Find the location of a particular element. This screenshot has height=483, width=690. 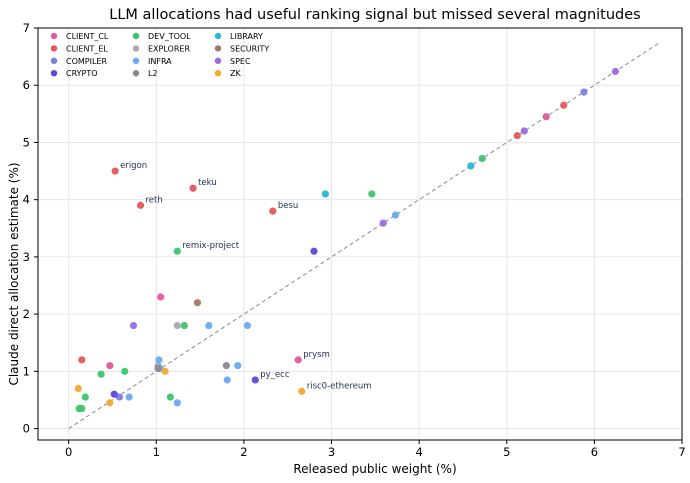

y-tick-label: 6 is located at coordinates (26, 85).